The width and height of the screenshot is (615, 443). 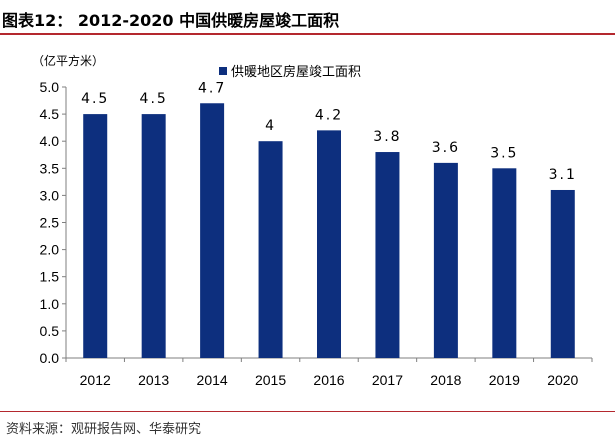 I want to click on data-label: 4.7, so click(x=212, y=88).